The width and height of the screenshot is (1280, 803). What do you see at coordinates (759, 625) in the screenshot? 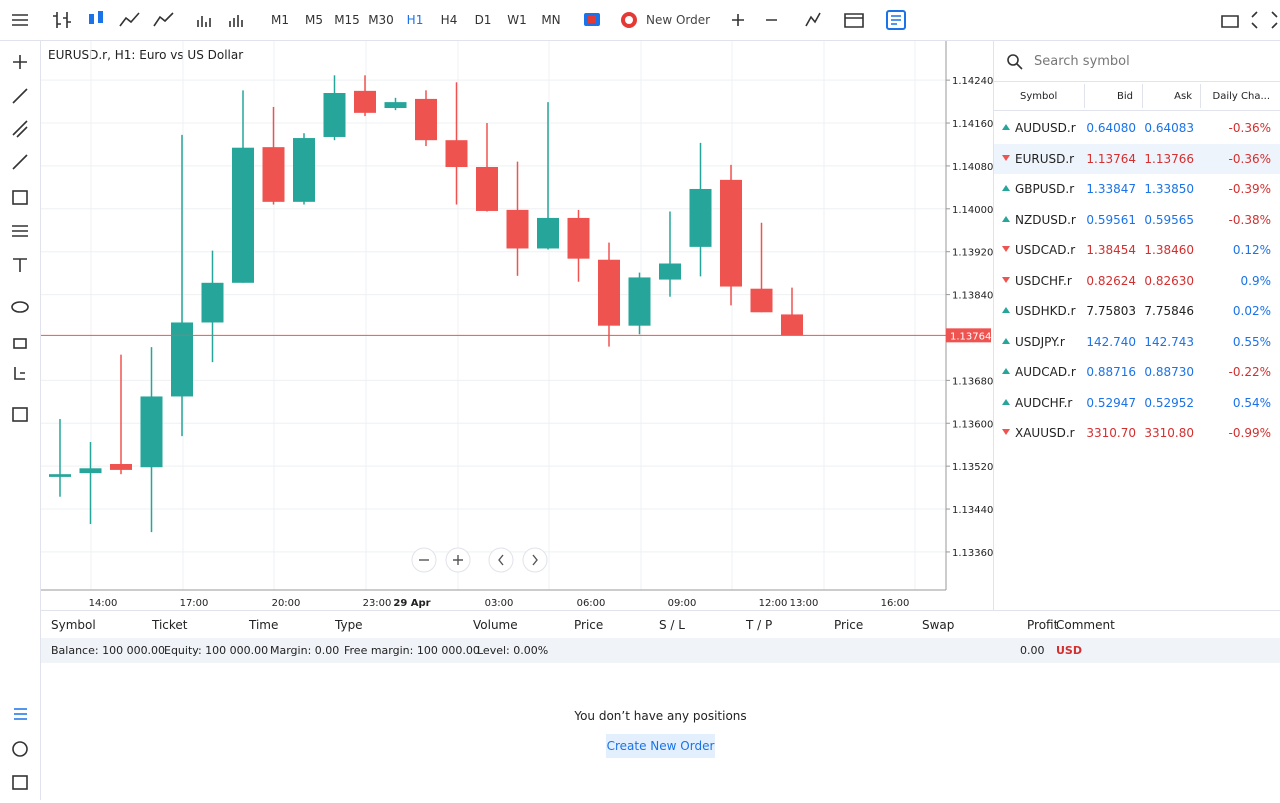
I see `column-header: T / P` at bounding box center [759, 625].